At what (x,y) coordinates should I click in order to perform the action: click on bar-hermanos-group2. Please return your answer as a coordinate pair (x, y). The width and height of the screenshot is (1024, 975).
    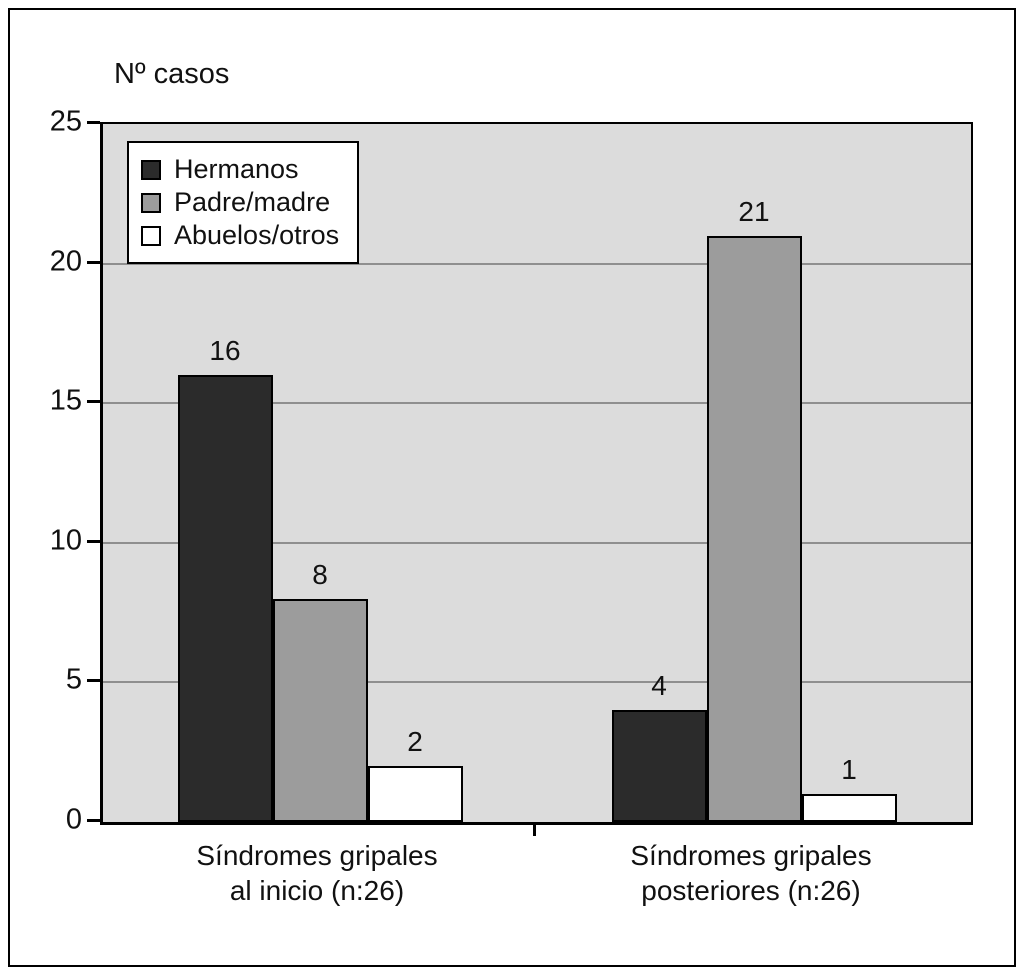
    Looking at the image, I should click on (659, 766).